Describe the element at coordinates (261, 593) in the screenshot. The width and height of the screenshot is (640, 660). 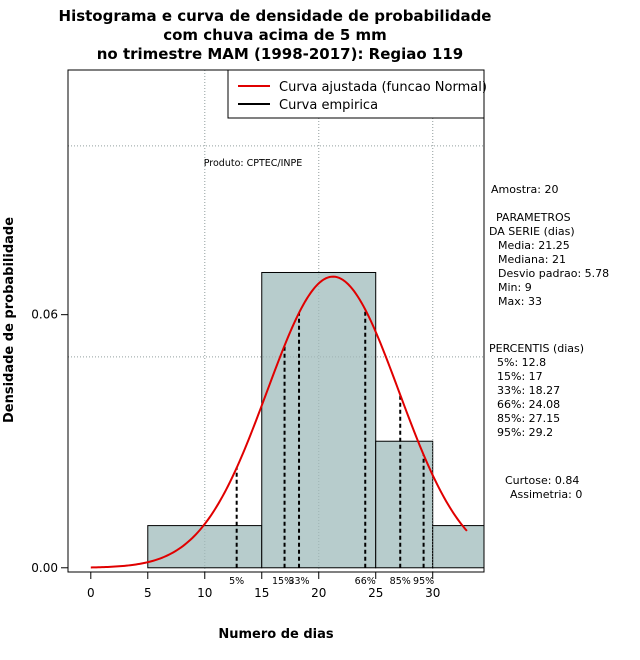
I see `x-tick-label: 15` at that location.